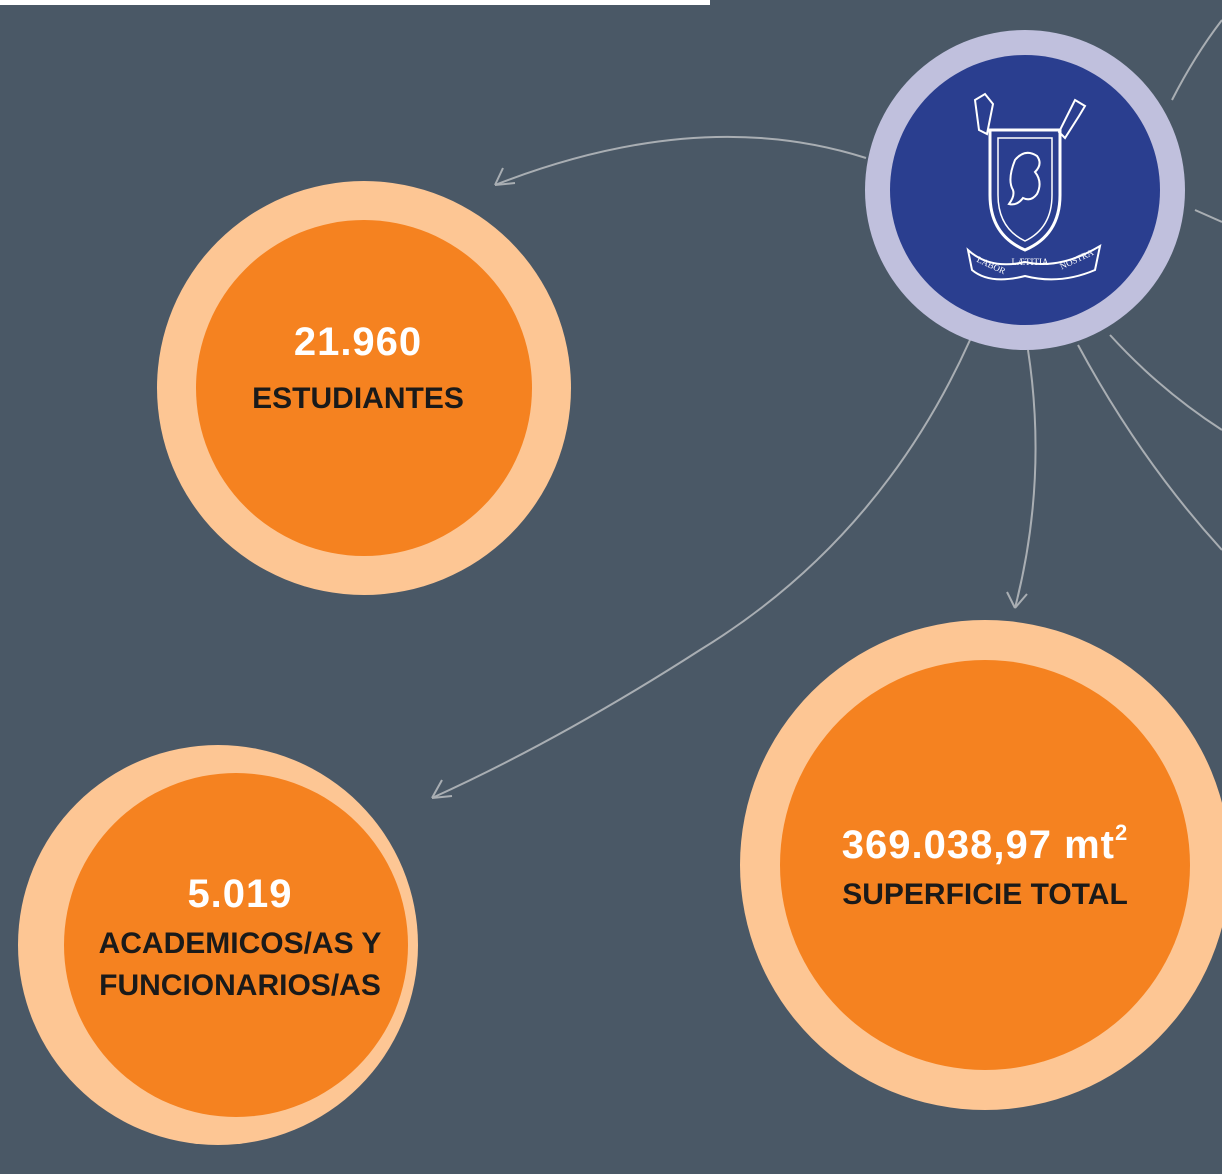  I want to click on stat-label: ESTUDIANTES, so click(358, 398).